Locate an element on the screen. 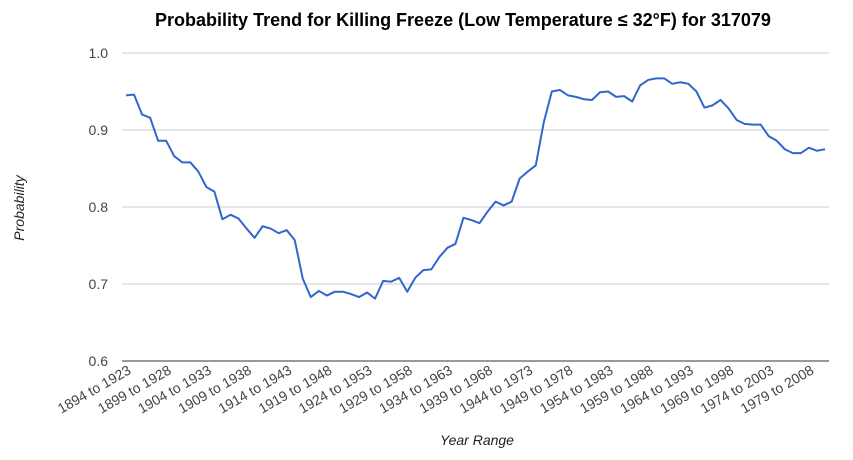 The width and height of the screenshot is (853, 460). y-tick-label: 1.0 is located at coordinates (99, 53).